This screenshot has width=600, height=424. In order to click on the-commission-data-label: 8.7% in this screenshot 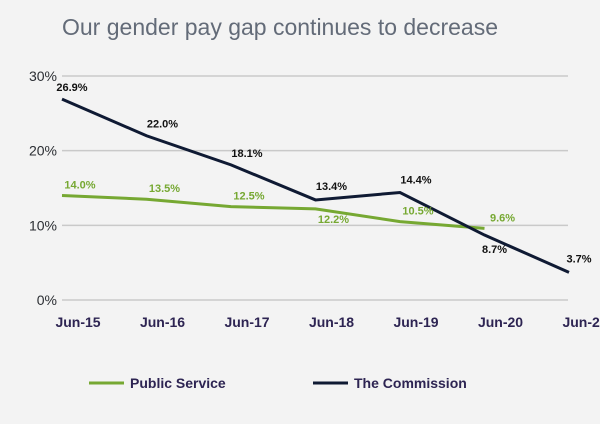, I will do `click(494, 250)`.